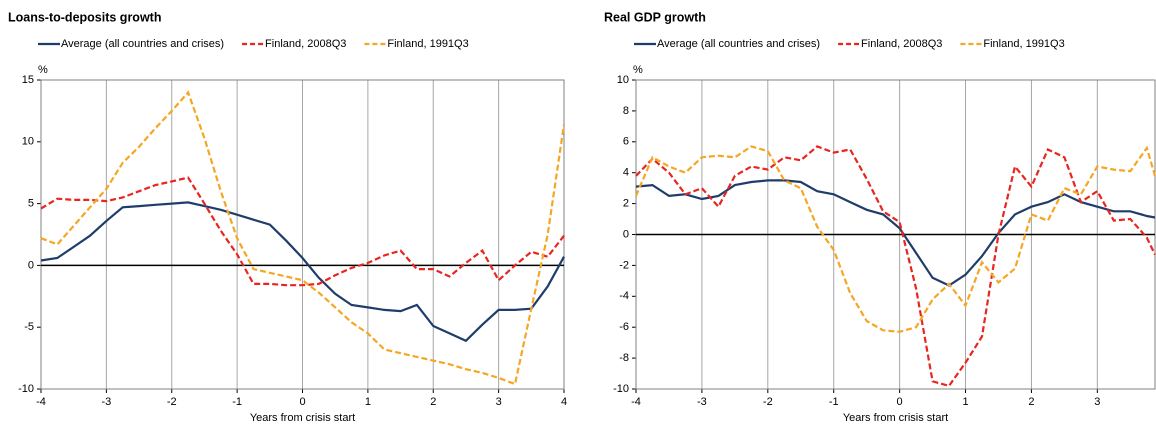  Describe the element at coordinates (624, 358) in the screenshot. I see `y-tick-label: -8` at that location.